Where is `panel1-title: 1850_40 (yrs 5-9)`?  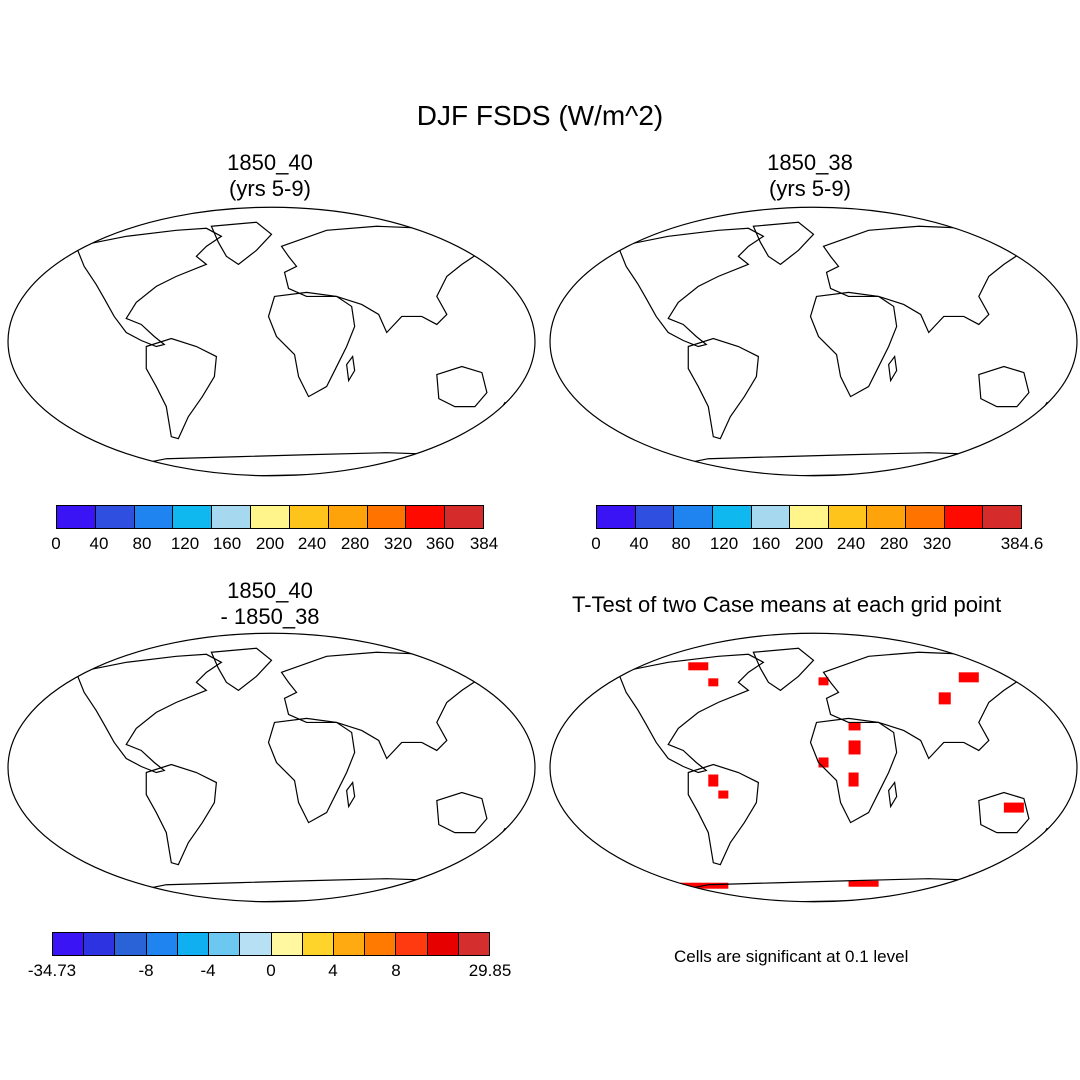
panel1-title: 1850_40 (yrs 5-9) is located at coordinates (270, 176).